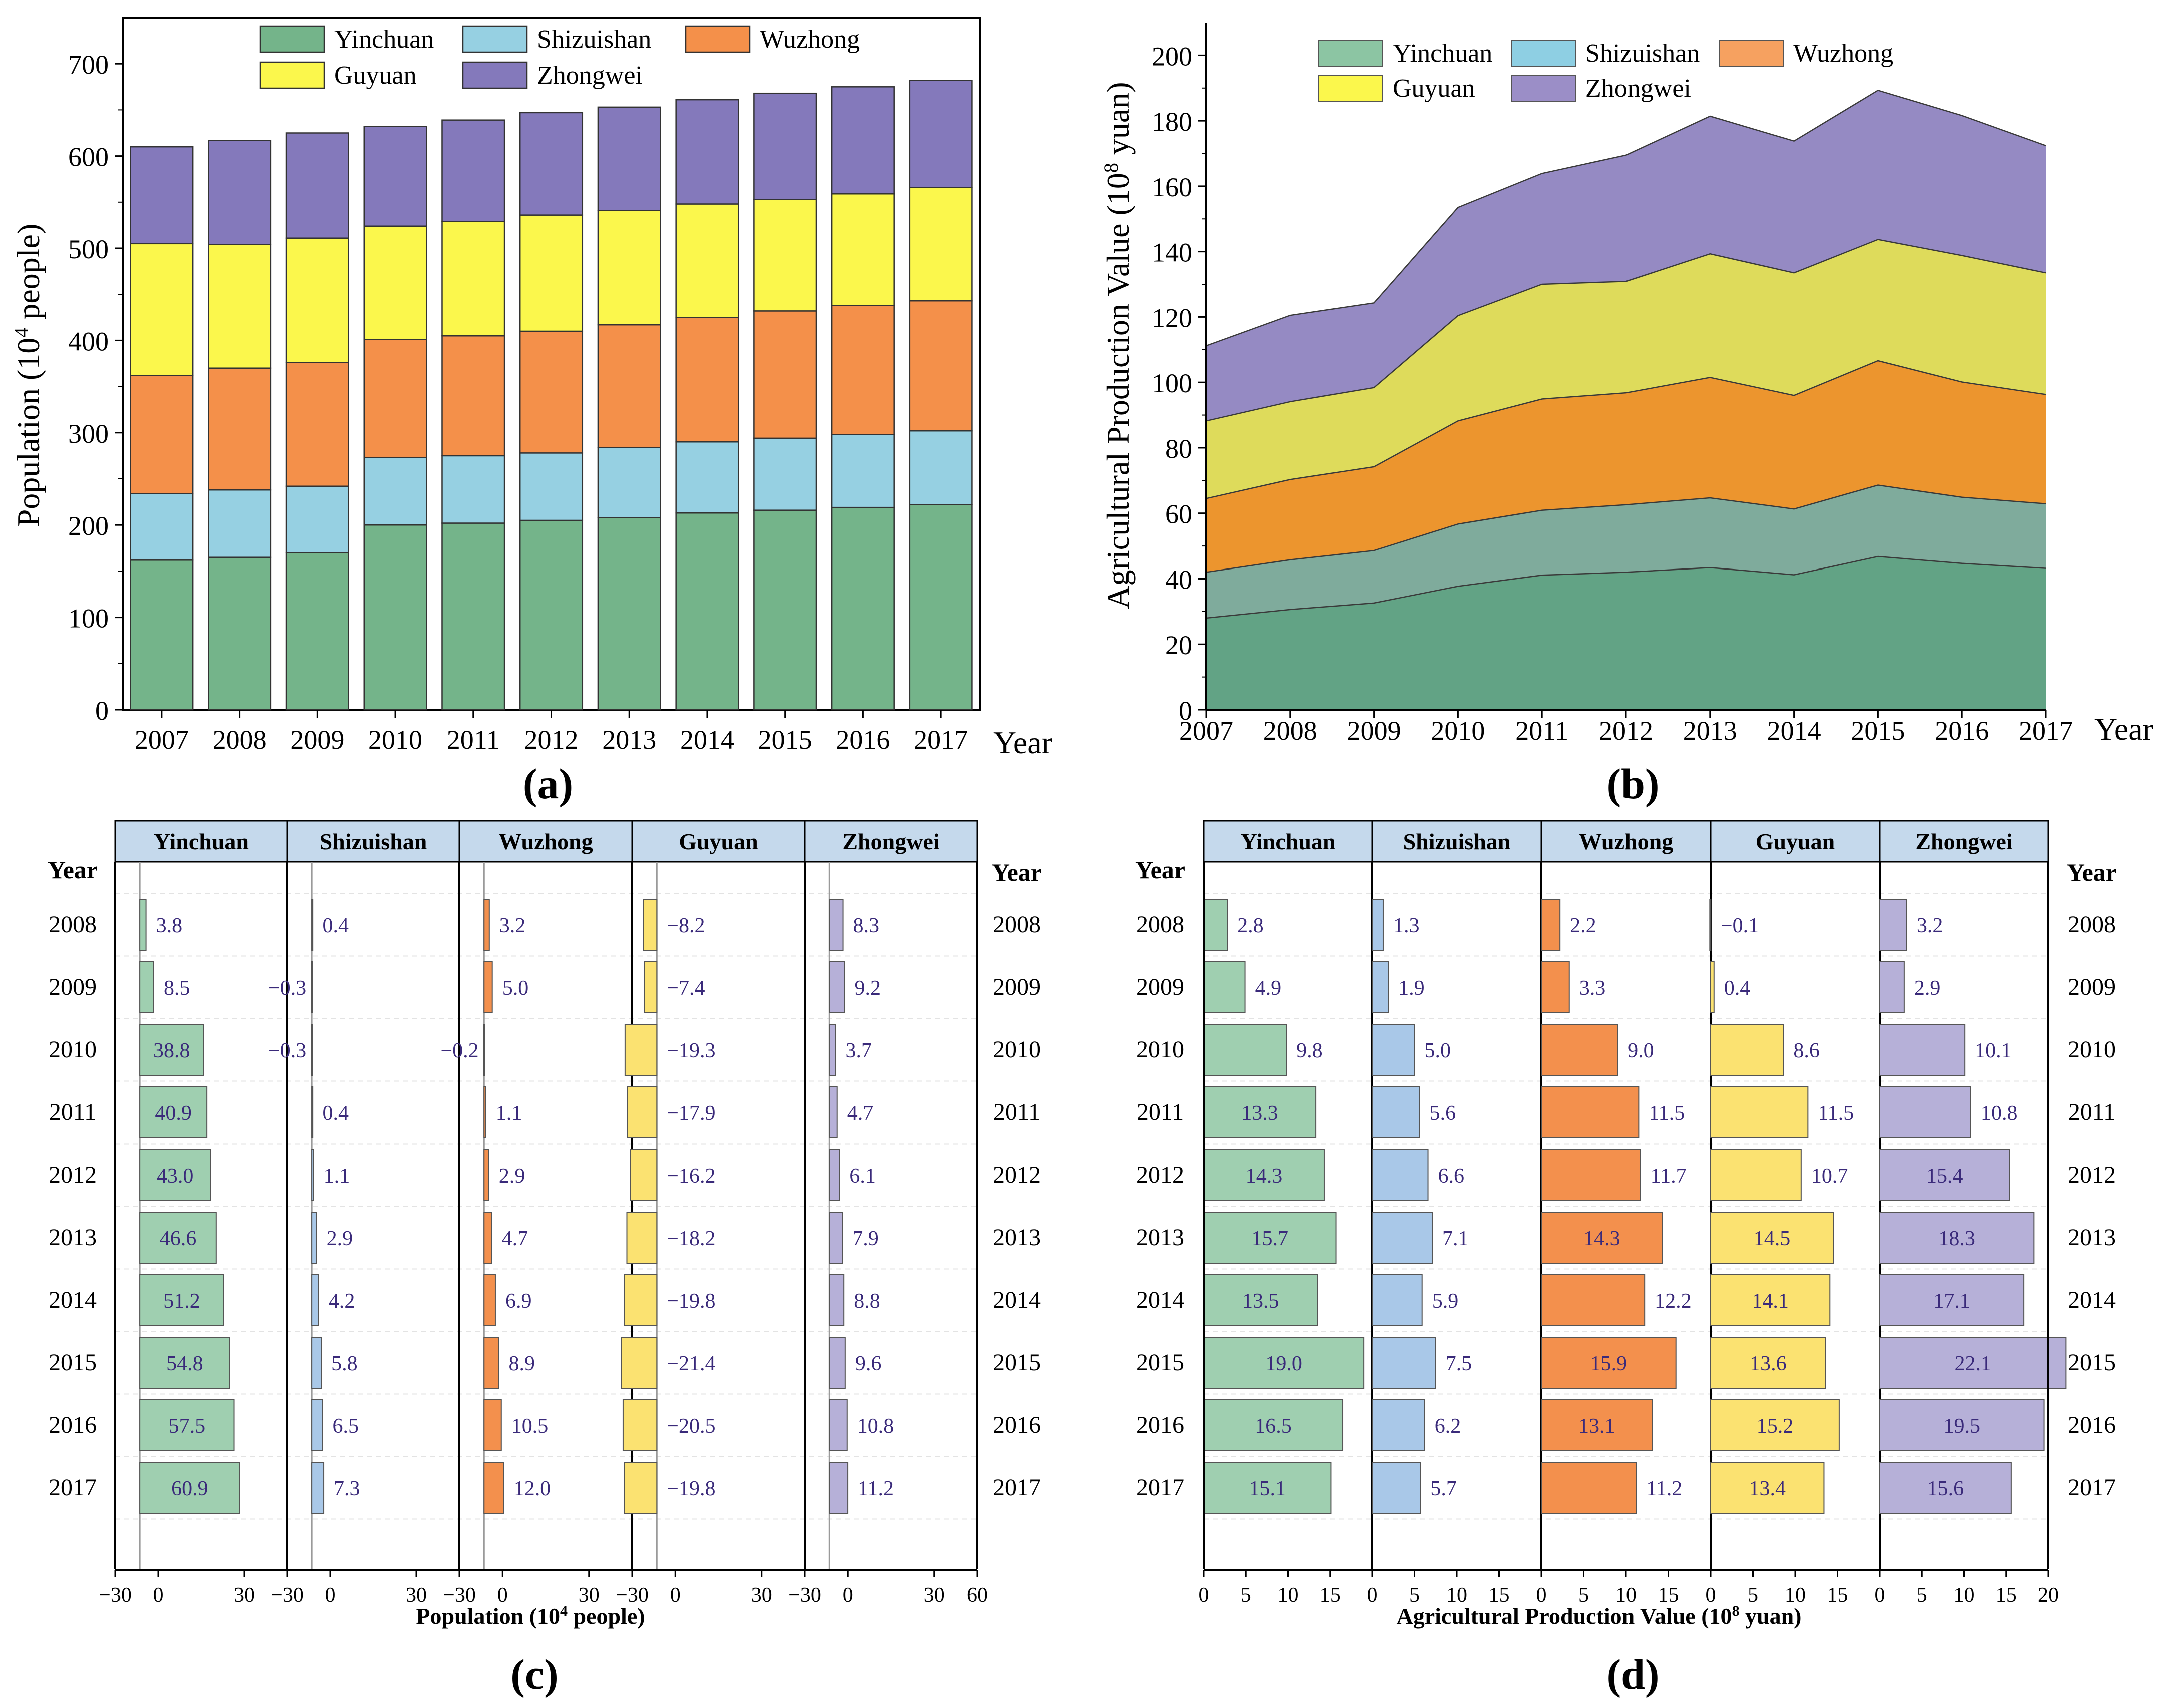 This screenshot has height=1708, width=2169. I want to click on panel-d-bar-yinchuan-2017, so click(1267, 1488).